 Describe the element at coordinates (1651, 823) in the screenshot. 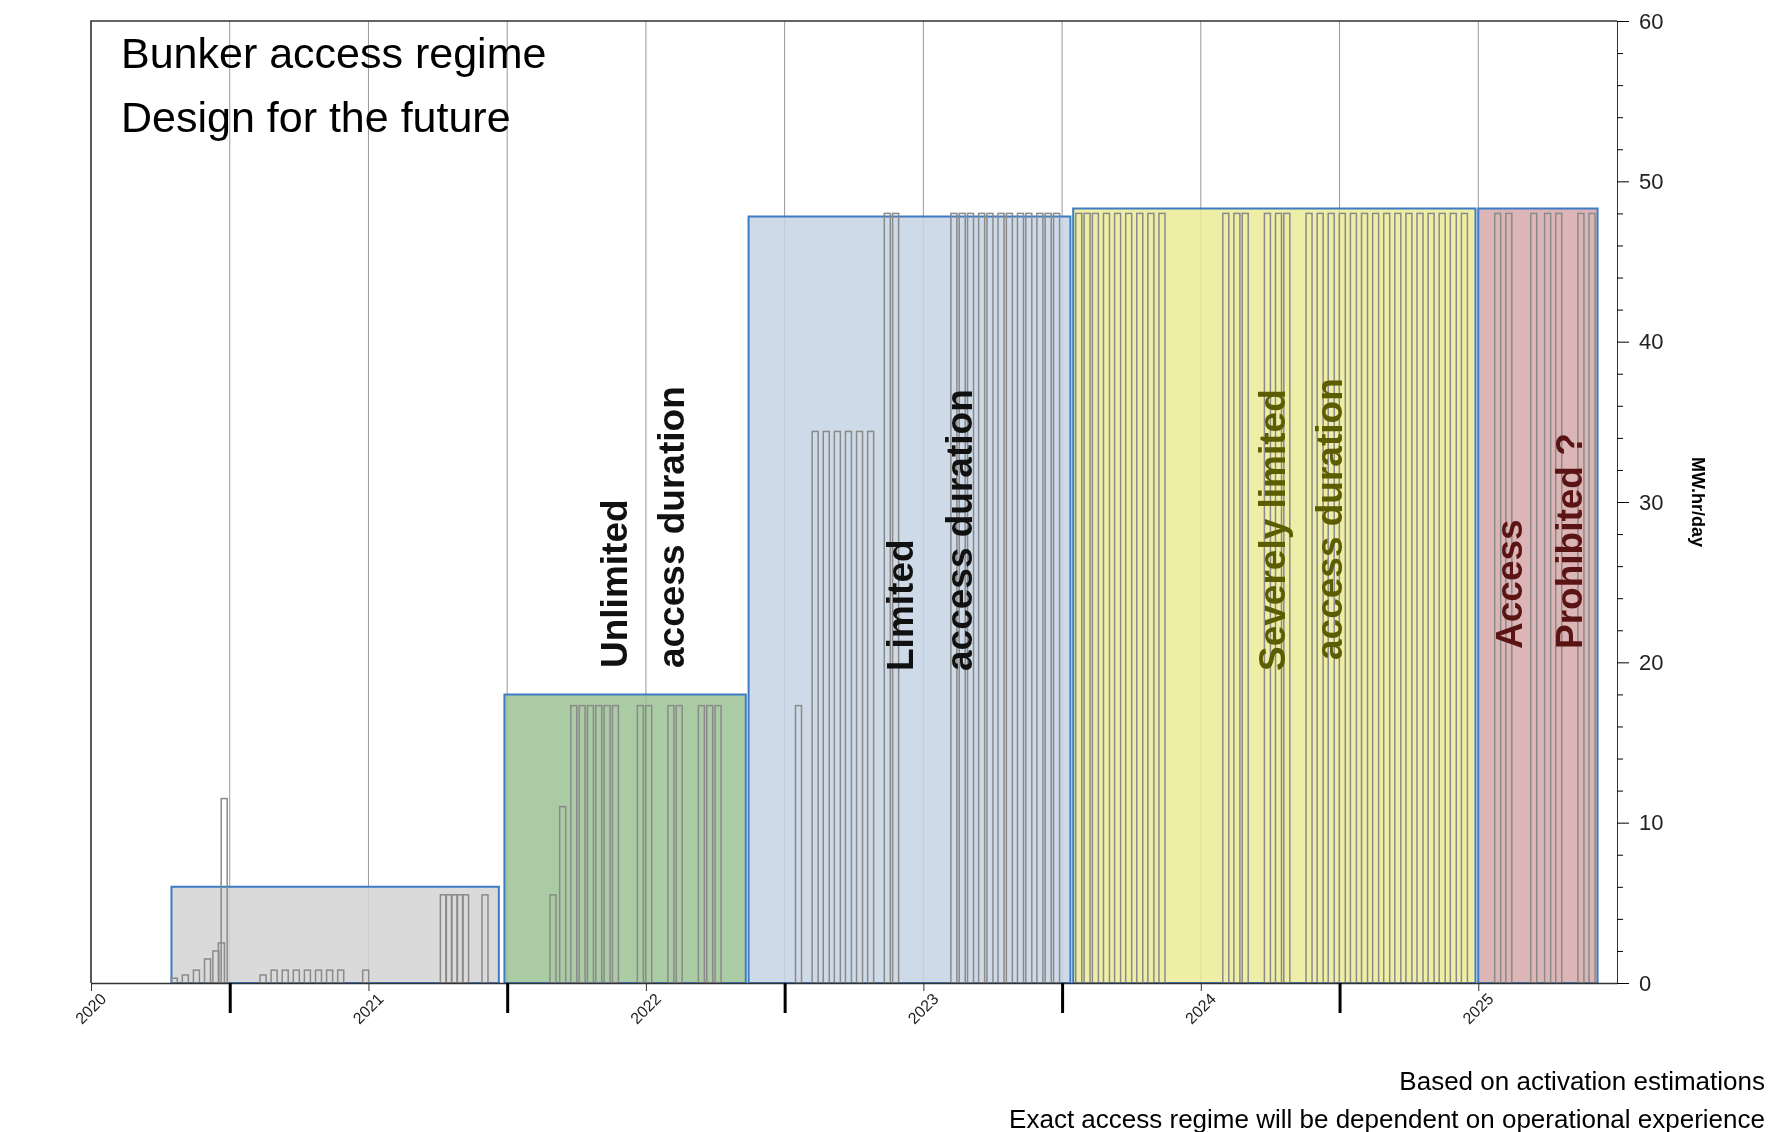

I see `y-tick-label: 10` at that location.